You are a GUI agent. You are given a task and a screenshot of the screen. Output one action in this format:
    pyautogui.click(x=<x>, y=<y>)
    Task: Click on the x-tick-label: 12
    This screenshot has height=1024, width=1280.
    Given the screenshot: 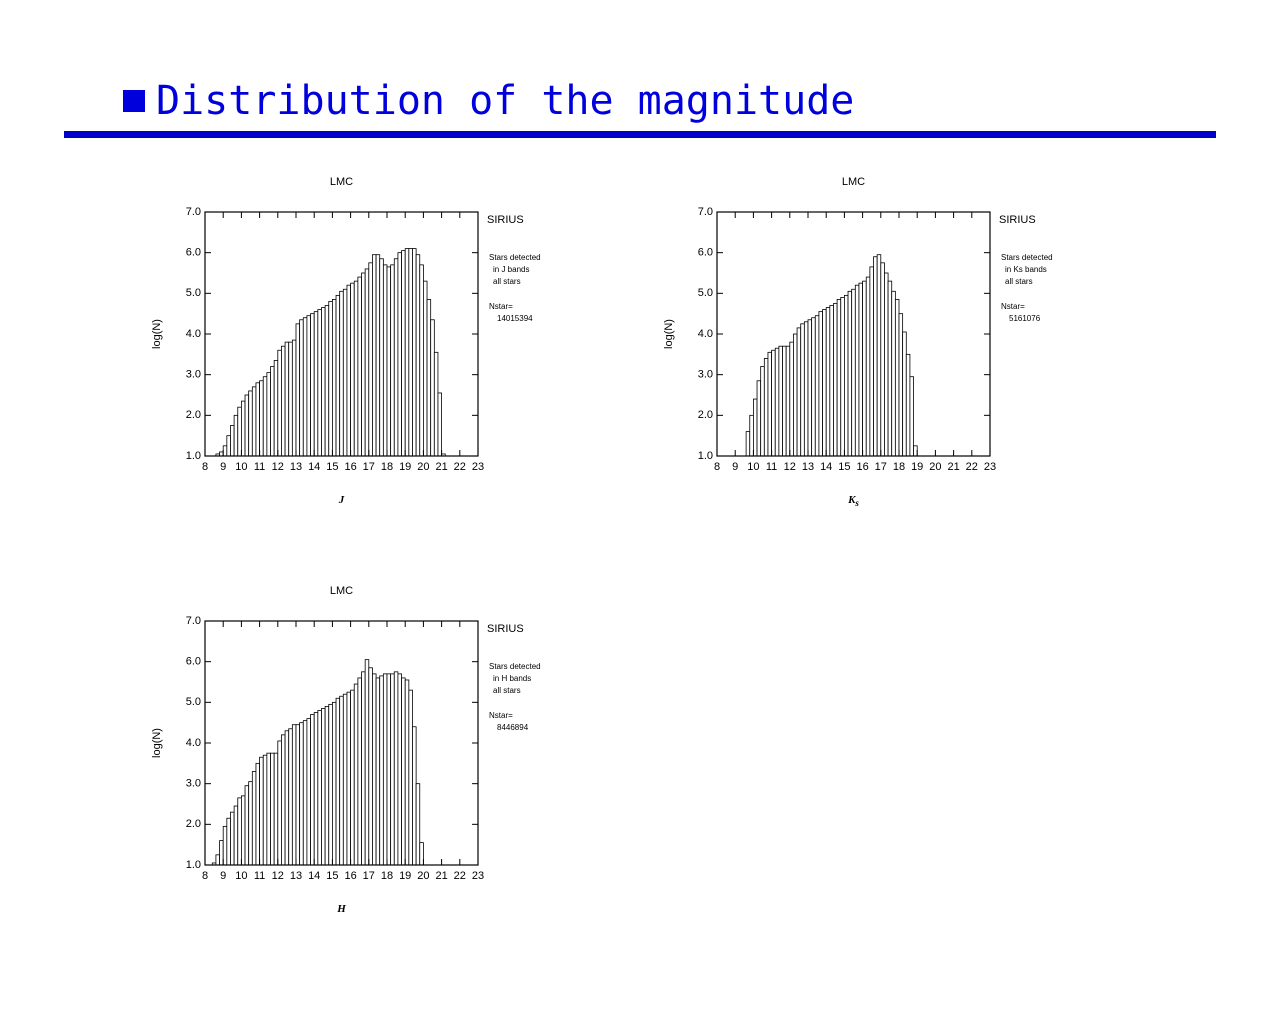 What is the action you would take?
    pyautogui.click(x=278, y=467)
    